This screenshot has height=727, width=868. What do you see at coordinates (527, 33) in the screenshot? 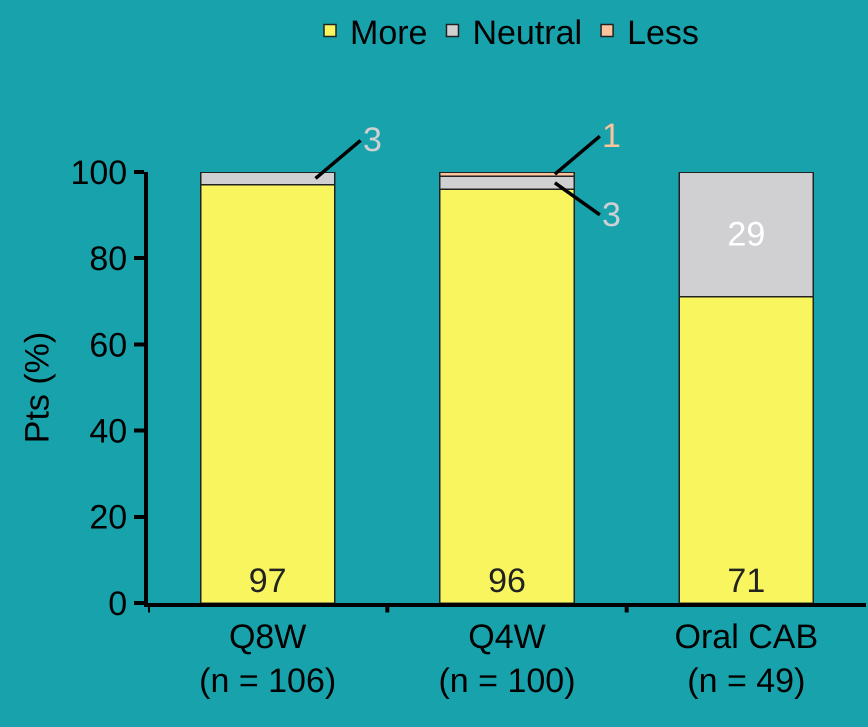
I see `legend-label: Neutral` at bounding box center [527, 33].